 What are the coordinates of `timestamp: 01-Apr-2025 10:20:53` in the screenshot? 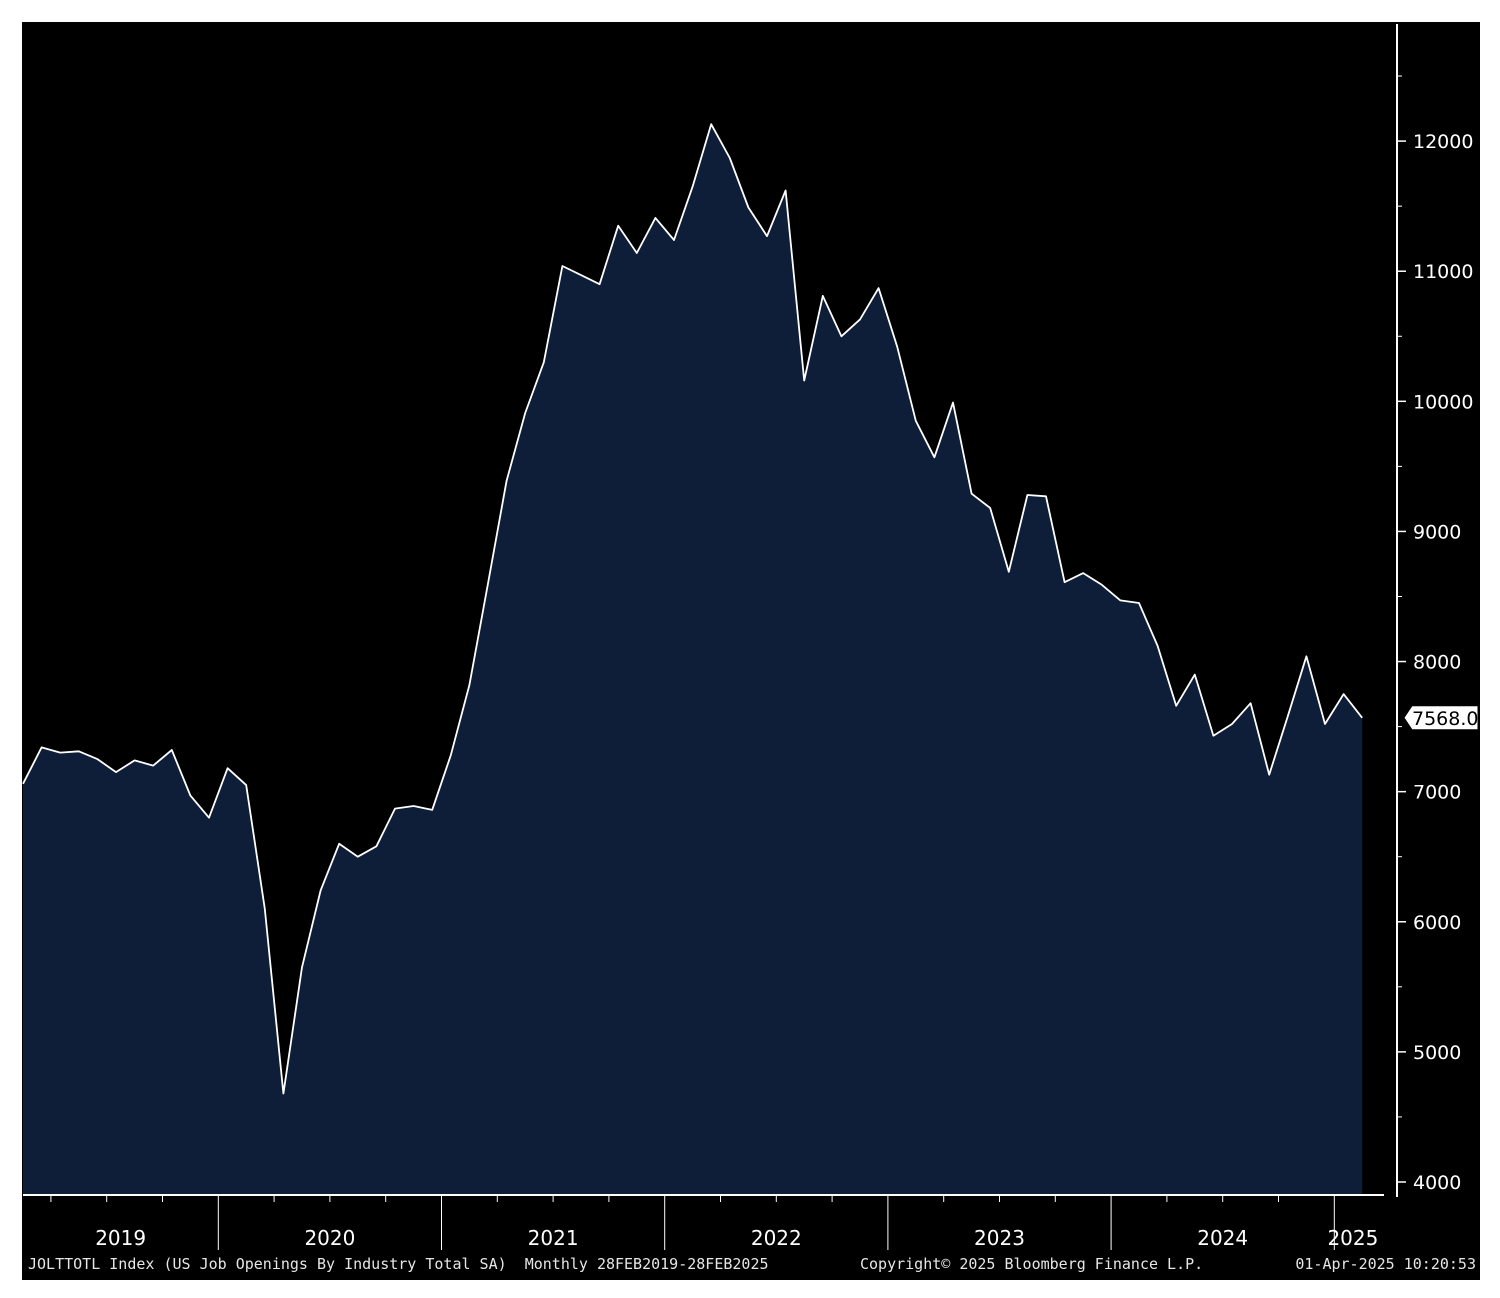 It's located at (1385, 1264).